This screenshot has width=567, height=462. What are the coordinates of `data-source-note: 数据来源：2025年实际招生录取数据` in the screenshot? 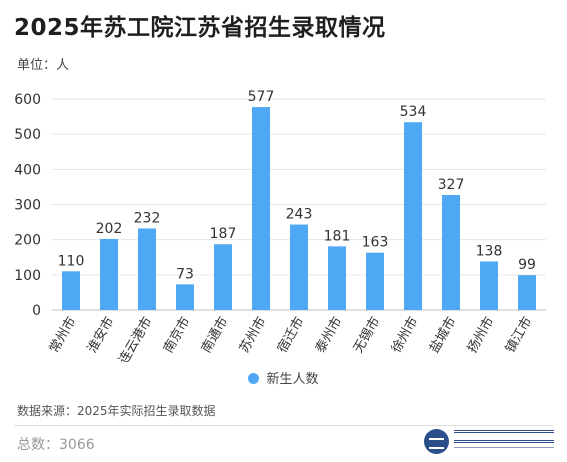 It's located at (116, 411).